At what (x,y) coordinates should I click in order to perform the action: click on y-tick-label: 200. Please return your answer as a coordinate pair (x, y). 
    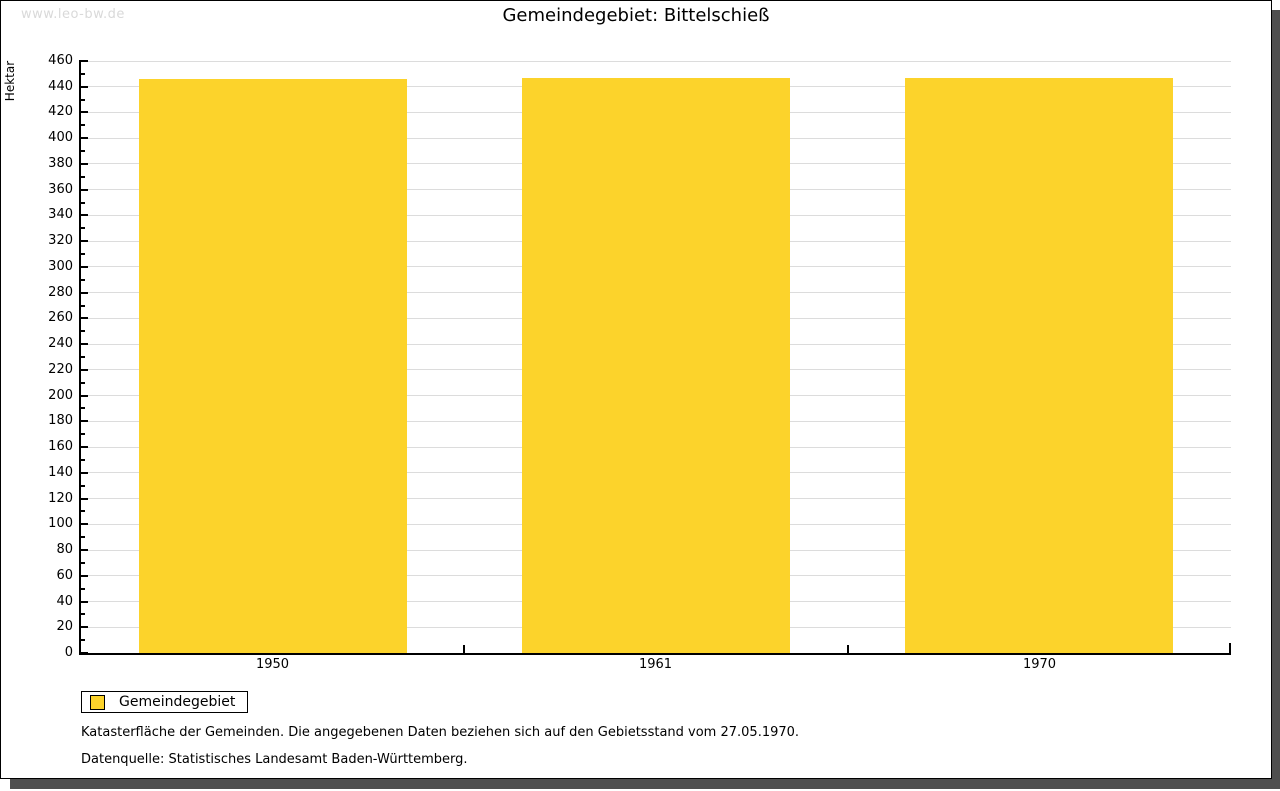
    Looking at the image, I should click on (60, 395).